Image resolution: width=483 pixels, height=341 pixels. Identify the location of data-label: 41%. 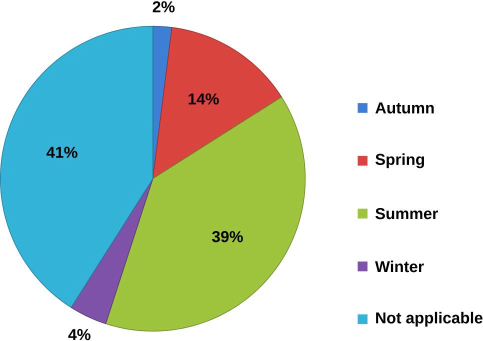
(62, 152).